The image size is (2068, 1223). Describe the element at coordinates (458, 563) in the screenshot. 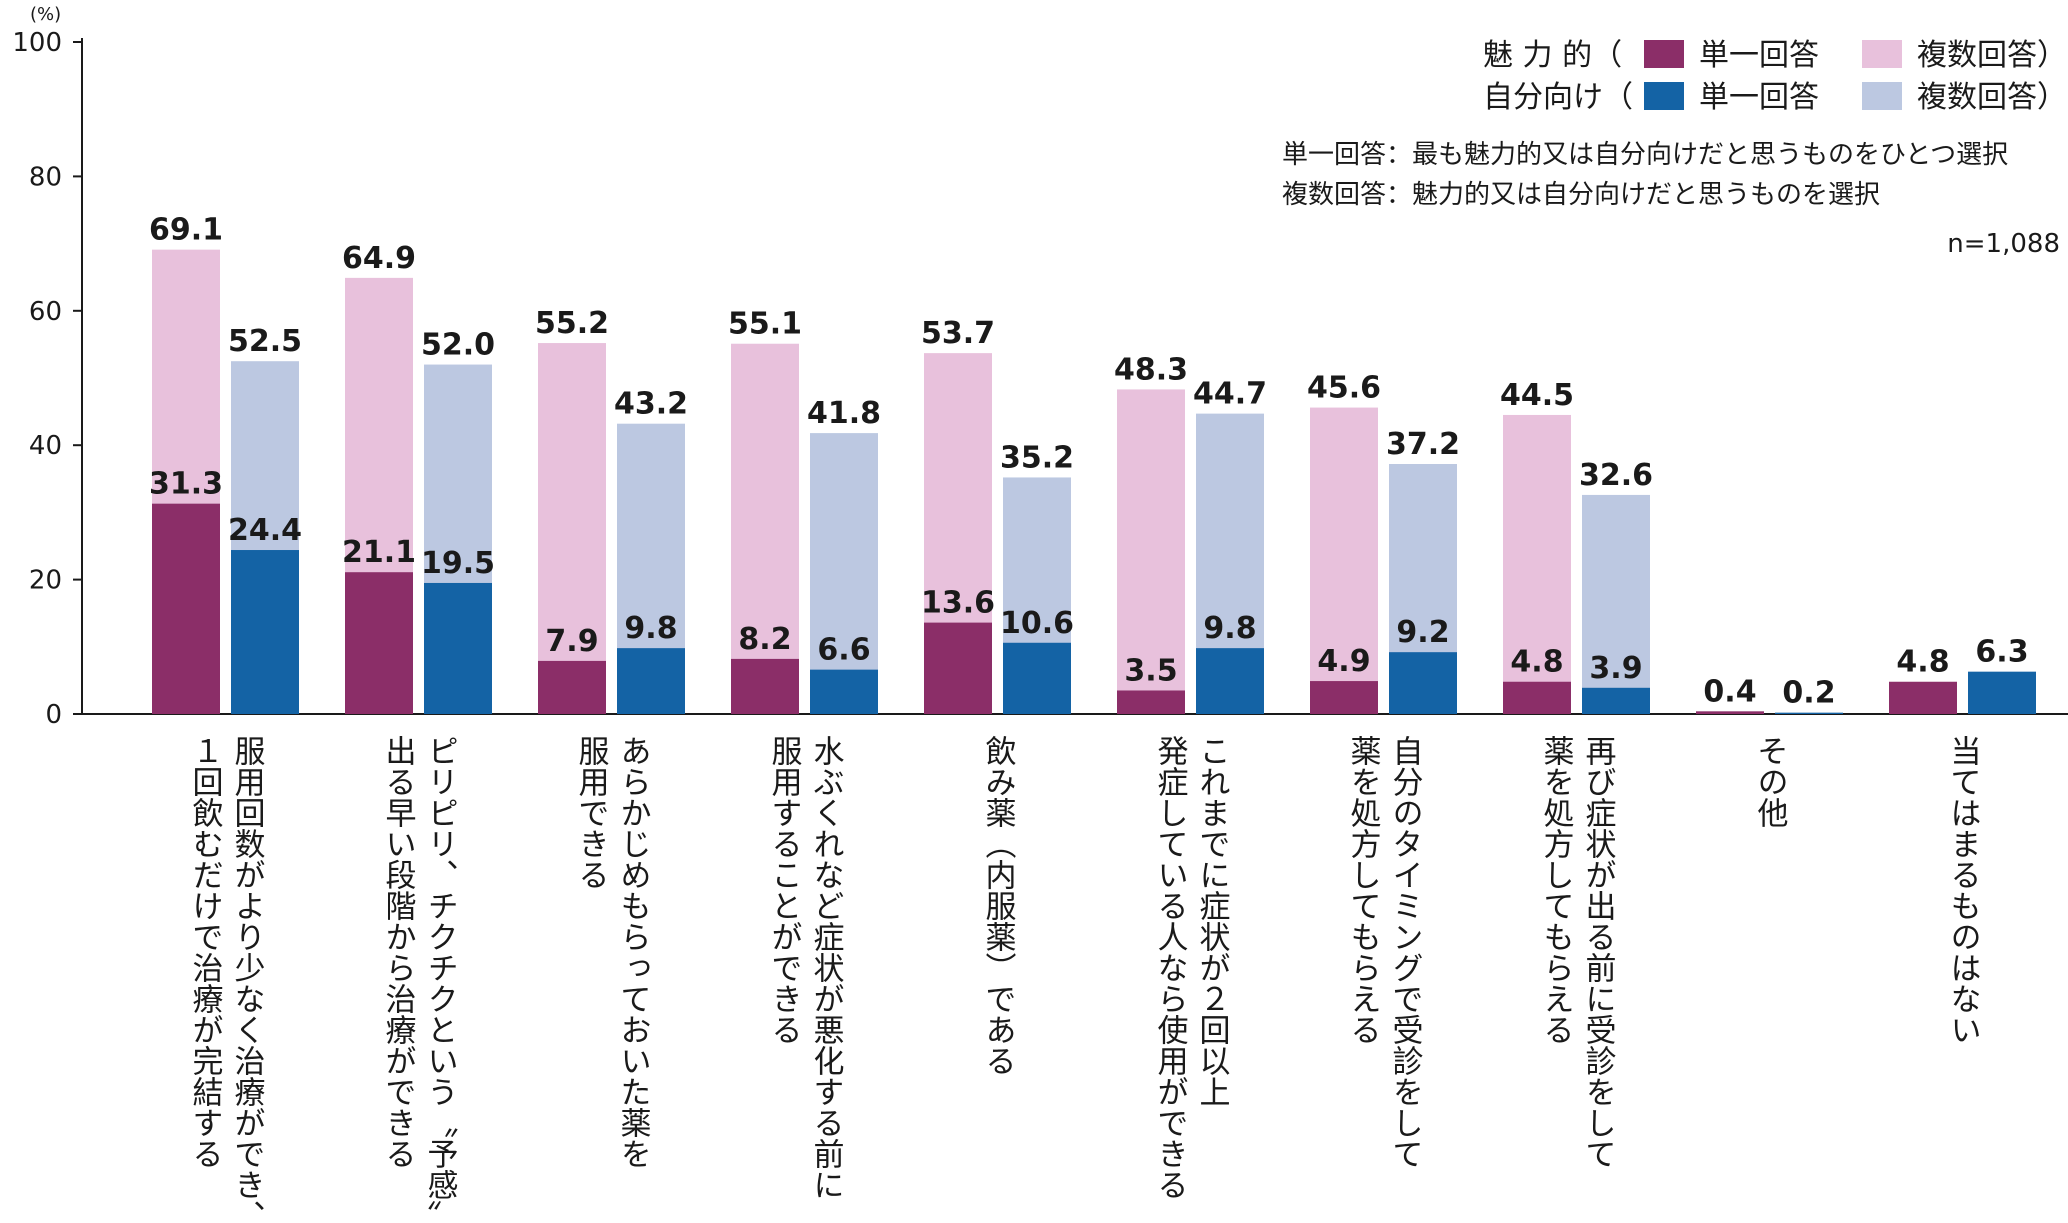

I see `self-single-label: 19.5` at that location.